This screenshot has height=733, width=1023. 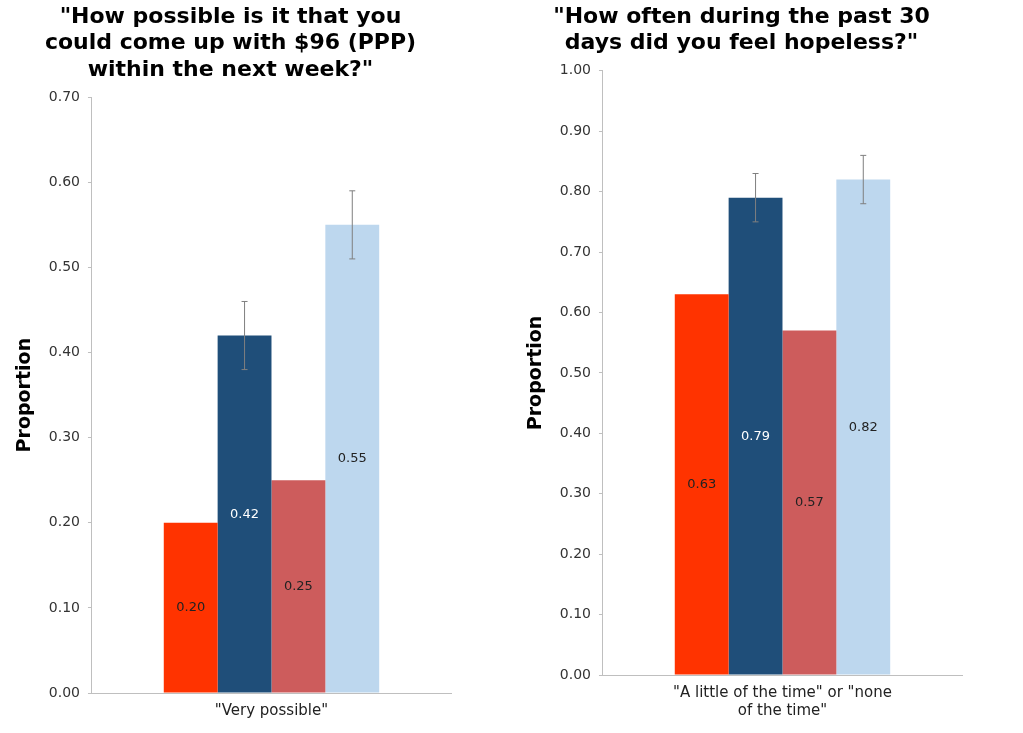 I want to click on data-label: 0.20, so click(x=191, y=607).